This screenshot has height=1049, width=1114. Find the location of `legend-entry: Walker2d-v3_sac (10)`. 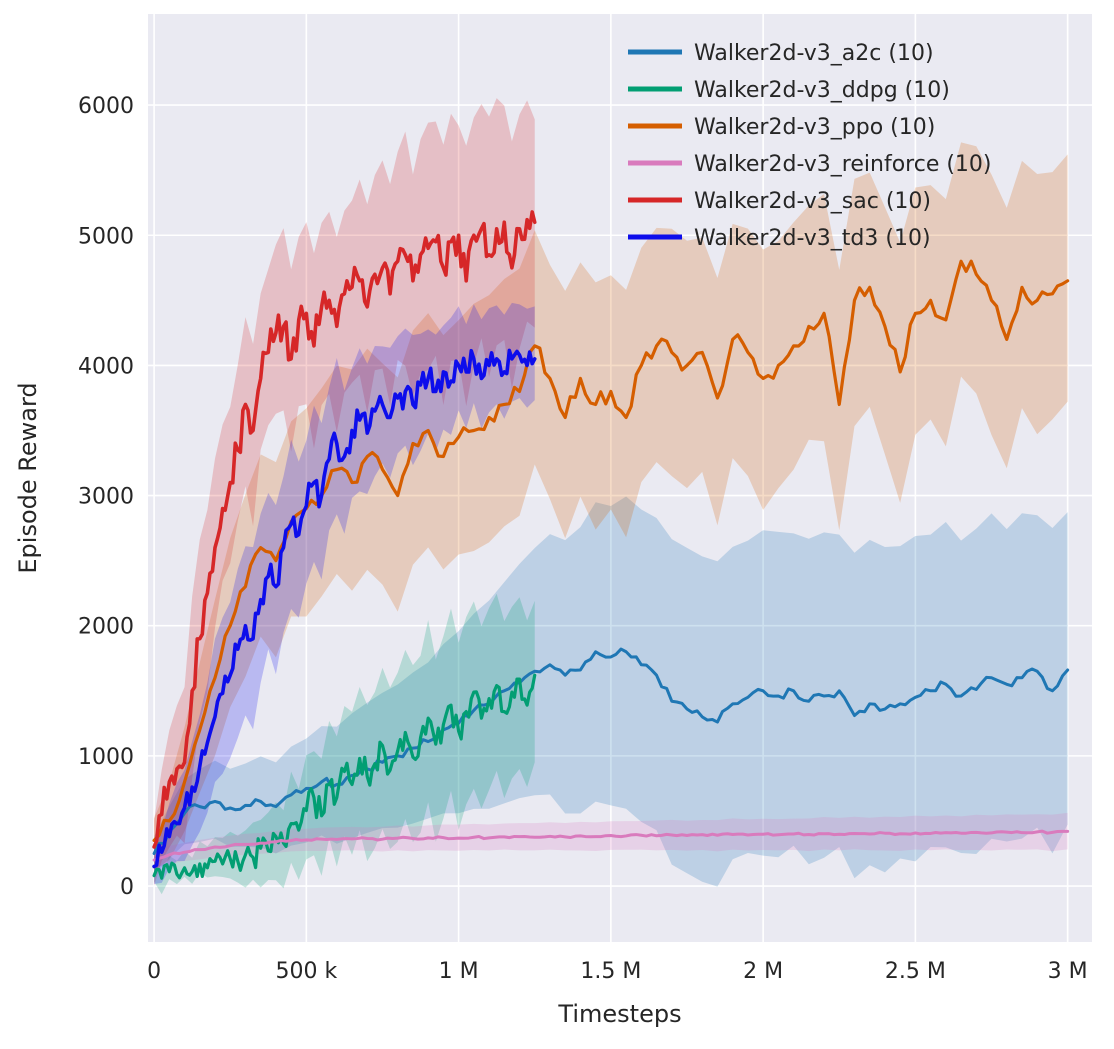

legend-entry: Walker2d-v3_sac (10) is located at coordinates (779, 201).